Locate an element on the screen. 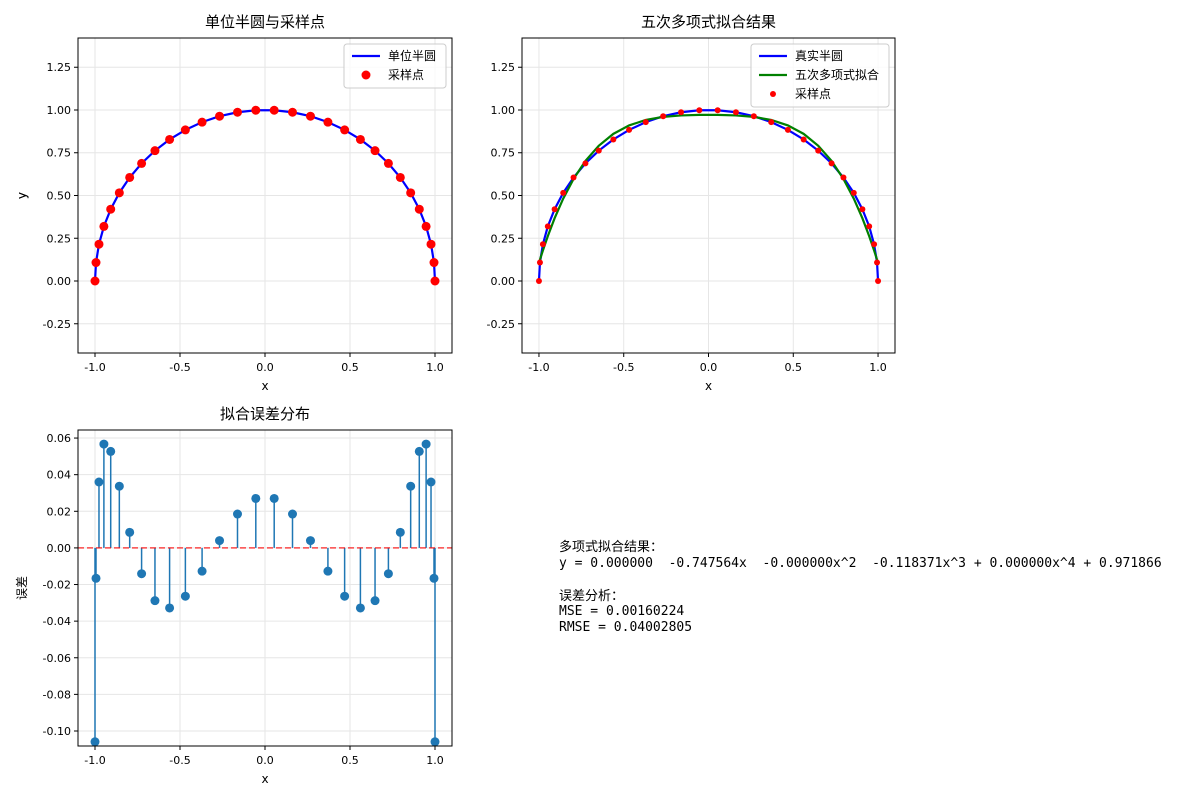  x-tick-label: 1.0 is located at coordinates (878, 367).